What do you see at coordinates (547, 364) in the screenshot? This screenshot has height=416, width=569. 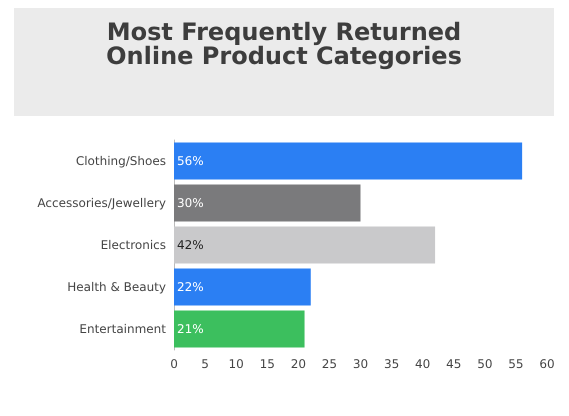 I see `x-tick-label: 60` at bounding box center [547, 364].